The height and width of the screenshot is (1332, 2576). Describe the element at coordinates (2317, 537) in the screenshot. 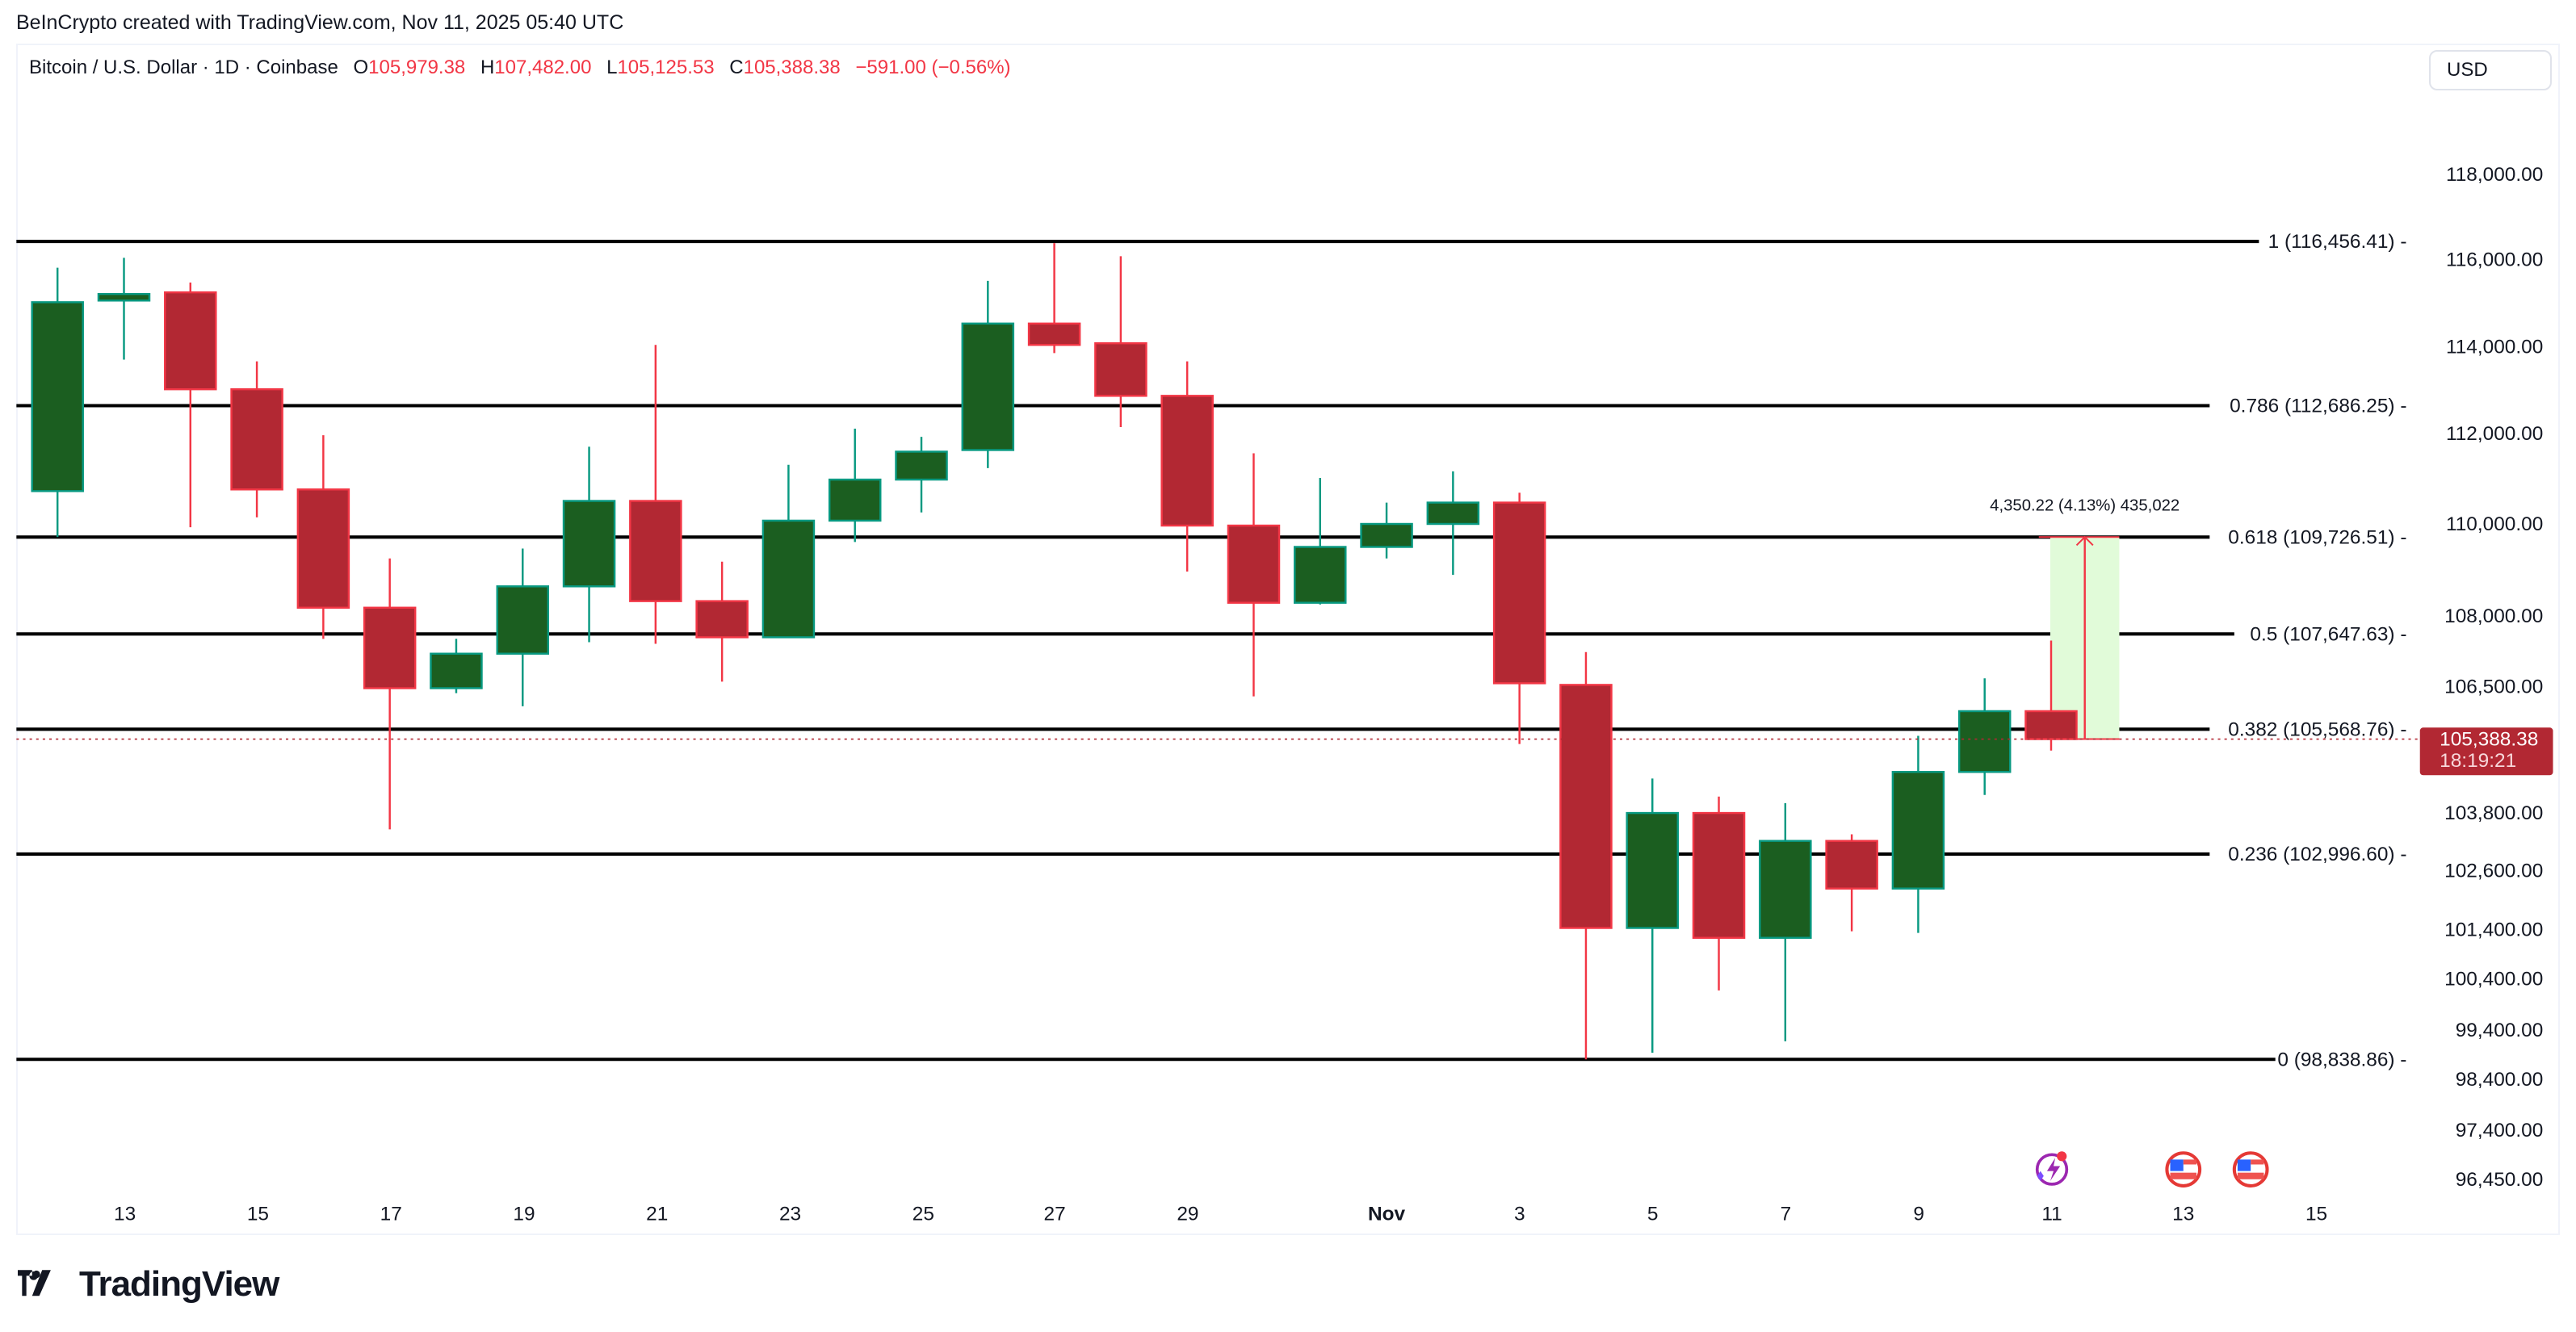

I see `fib-label: 0.618 (109,726.51) -` at that location.